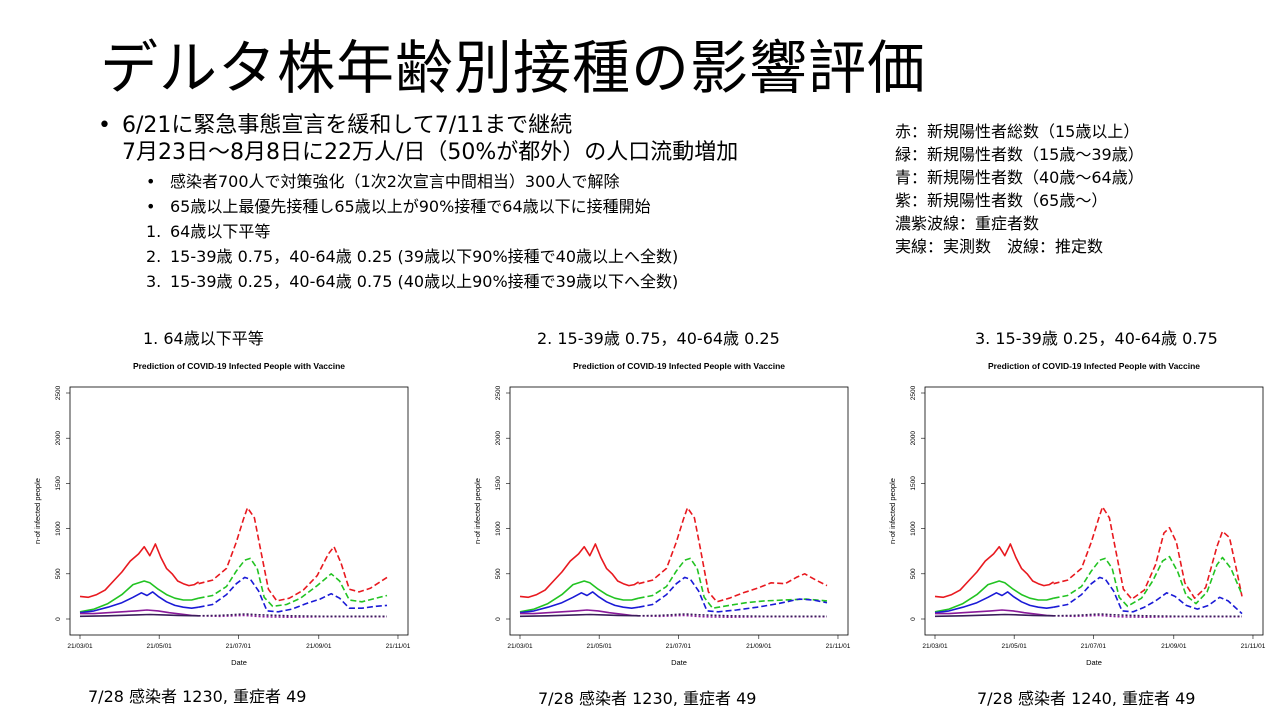 The height and width of the screenshot is (720, 1280). Describe the element at coordinates (154, 256) in the screenshot. I see `item-number: 2.` at that location.